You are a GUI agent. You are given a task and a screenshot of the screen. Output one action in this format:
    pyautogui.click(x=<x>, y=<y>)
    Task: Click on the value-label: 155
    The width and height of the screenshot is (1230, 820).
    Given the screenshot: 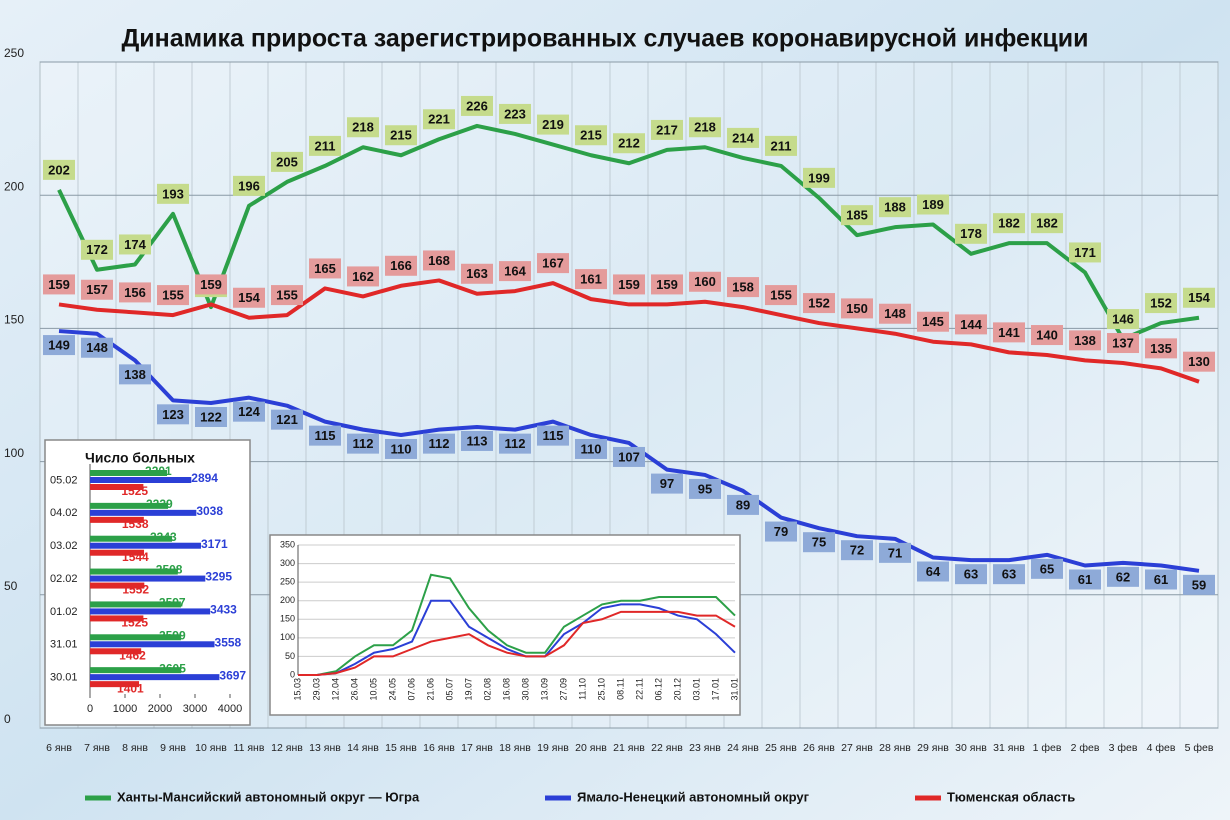 What is the action you would take?
    pyautogui.click(x=781, y=295)
    